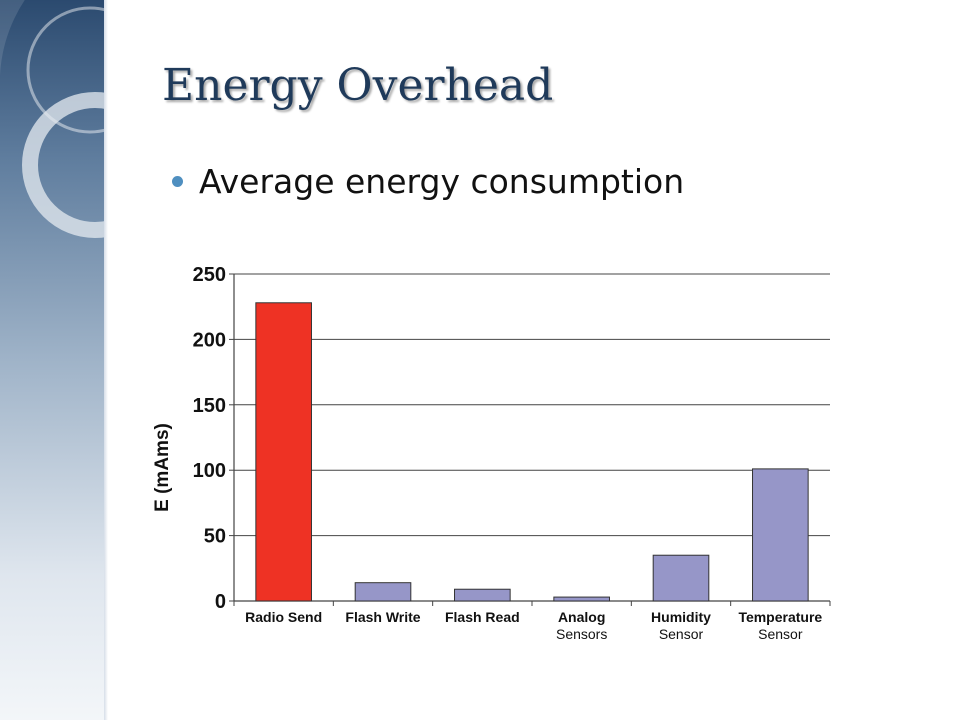  I want to click on bullet-item: Average energy consumption, so click(428, 181).